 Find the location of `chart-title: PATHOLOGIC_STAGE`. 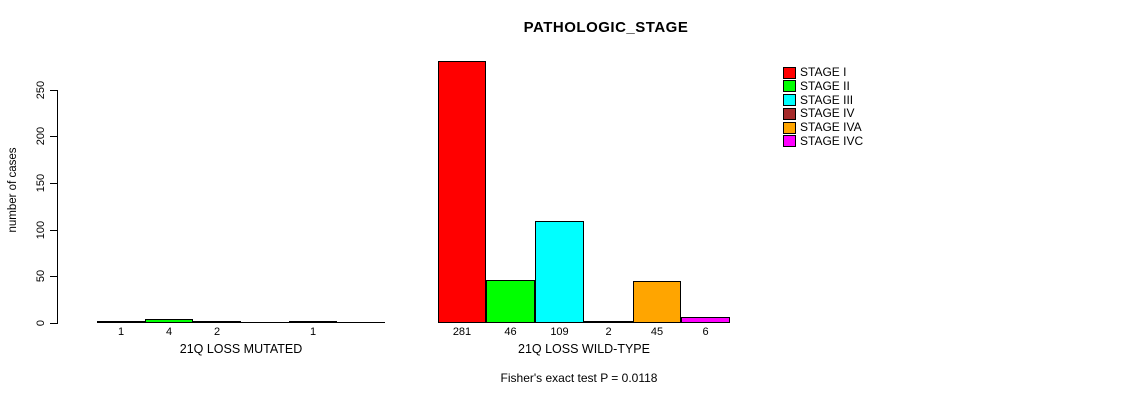

chart-title: PATHOLOGIC_STAGE is located at coordinates (606, 27).